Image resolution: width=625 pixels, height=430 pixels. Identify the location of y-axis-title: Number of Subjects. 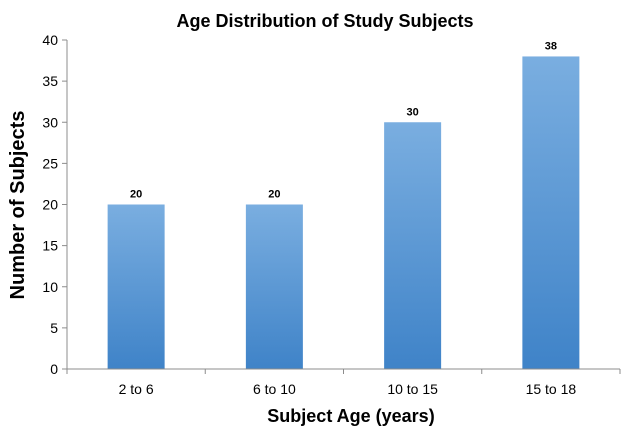
(18, 205).